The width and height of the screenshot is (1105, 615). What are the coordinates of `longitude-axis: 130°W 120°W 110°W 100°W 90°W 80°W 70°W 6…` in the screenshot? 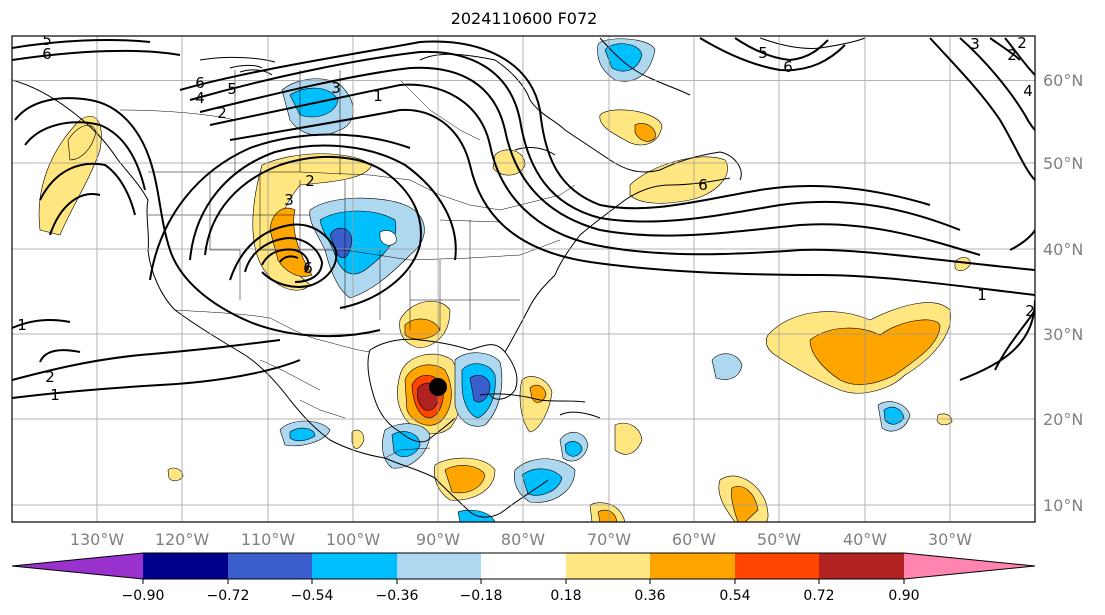 It's located at (521, 539).